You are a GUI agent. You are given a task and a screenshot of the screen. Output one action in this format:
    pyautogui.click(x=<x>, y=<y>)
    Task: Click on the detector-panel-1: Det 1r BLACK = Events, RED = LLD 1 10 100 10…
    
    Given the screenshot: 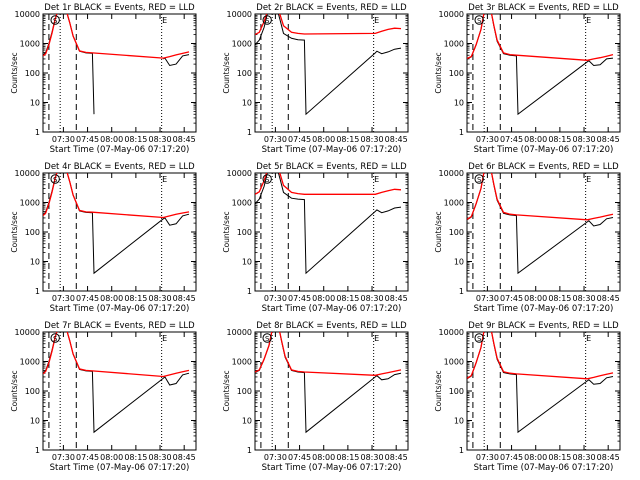 What is the action you would take?
    pyautogui.click(x=103, y=79)
    